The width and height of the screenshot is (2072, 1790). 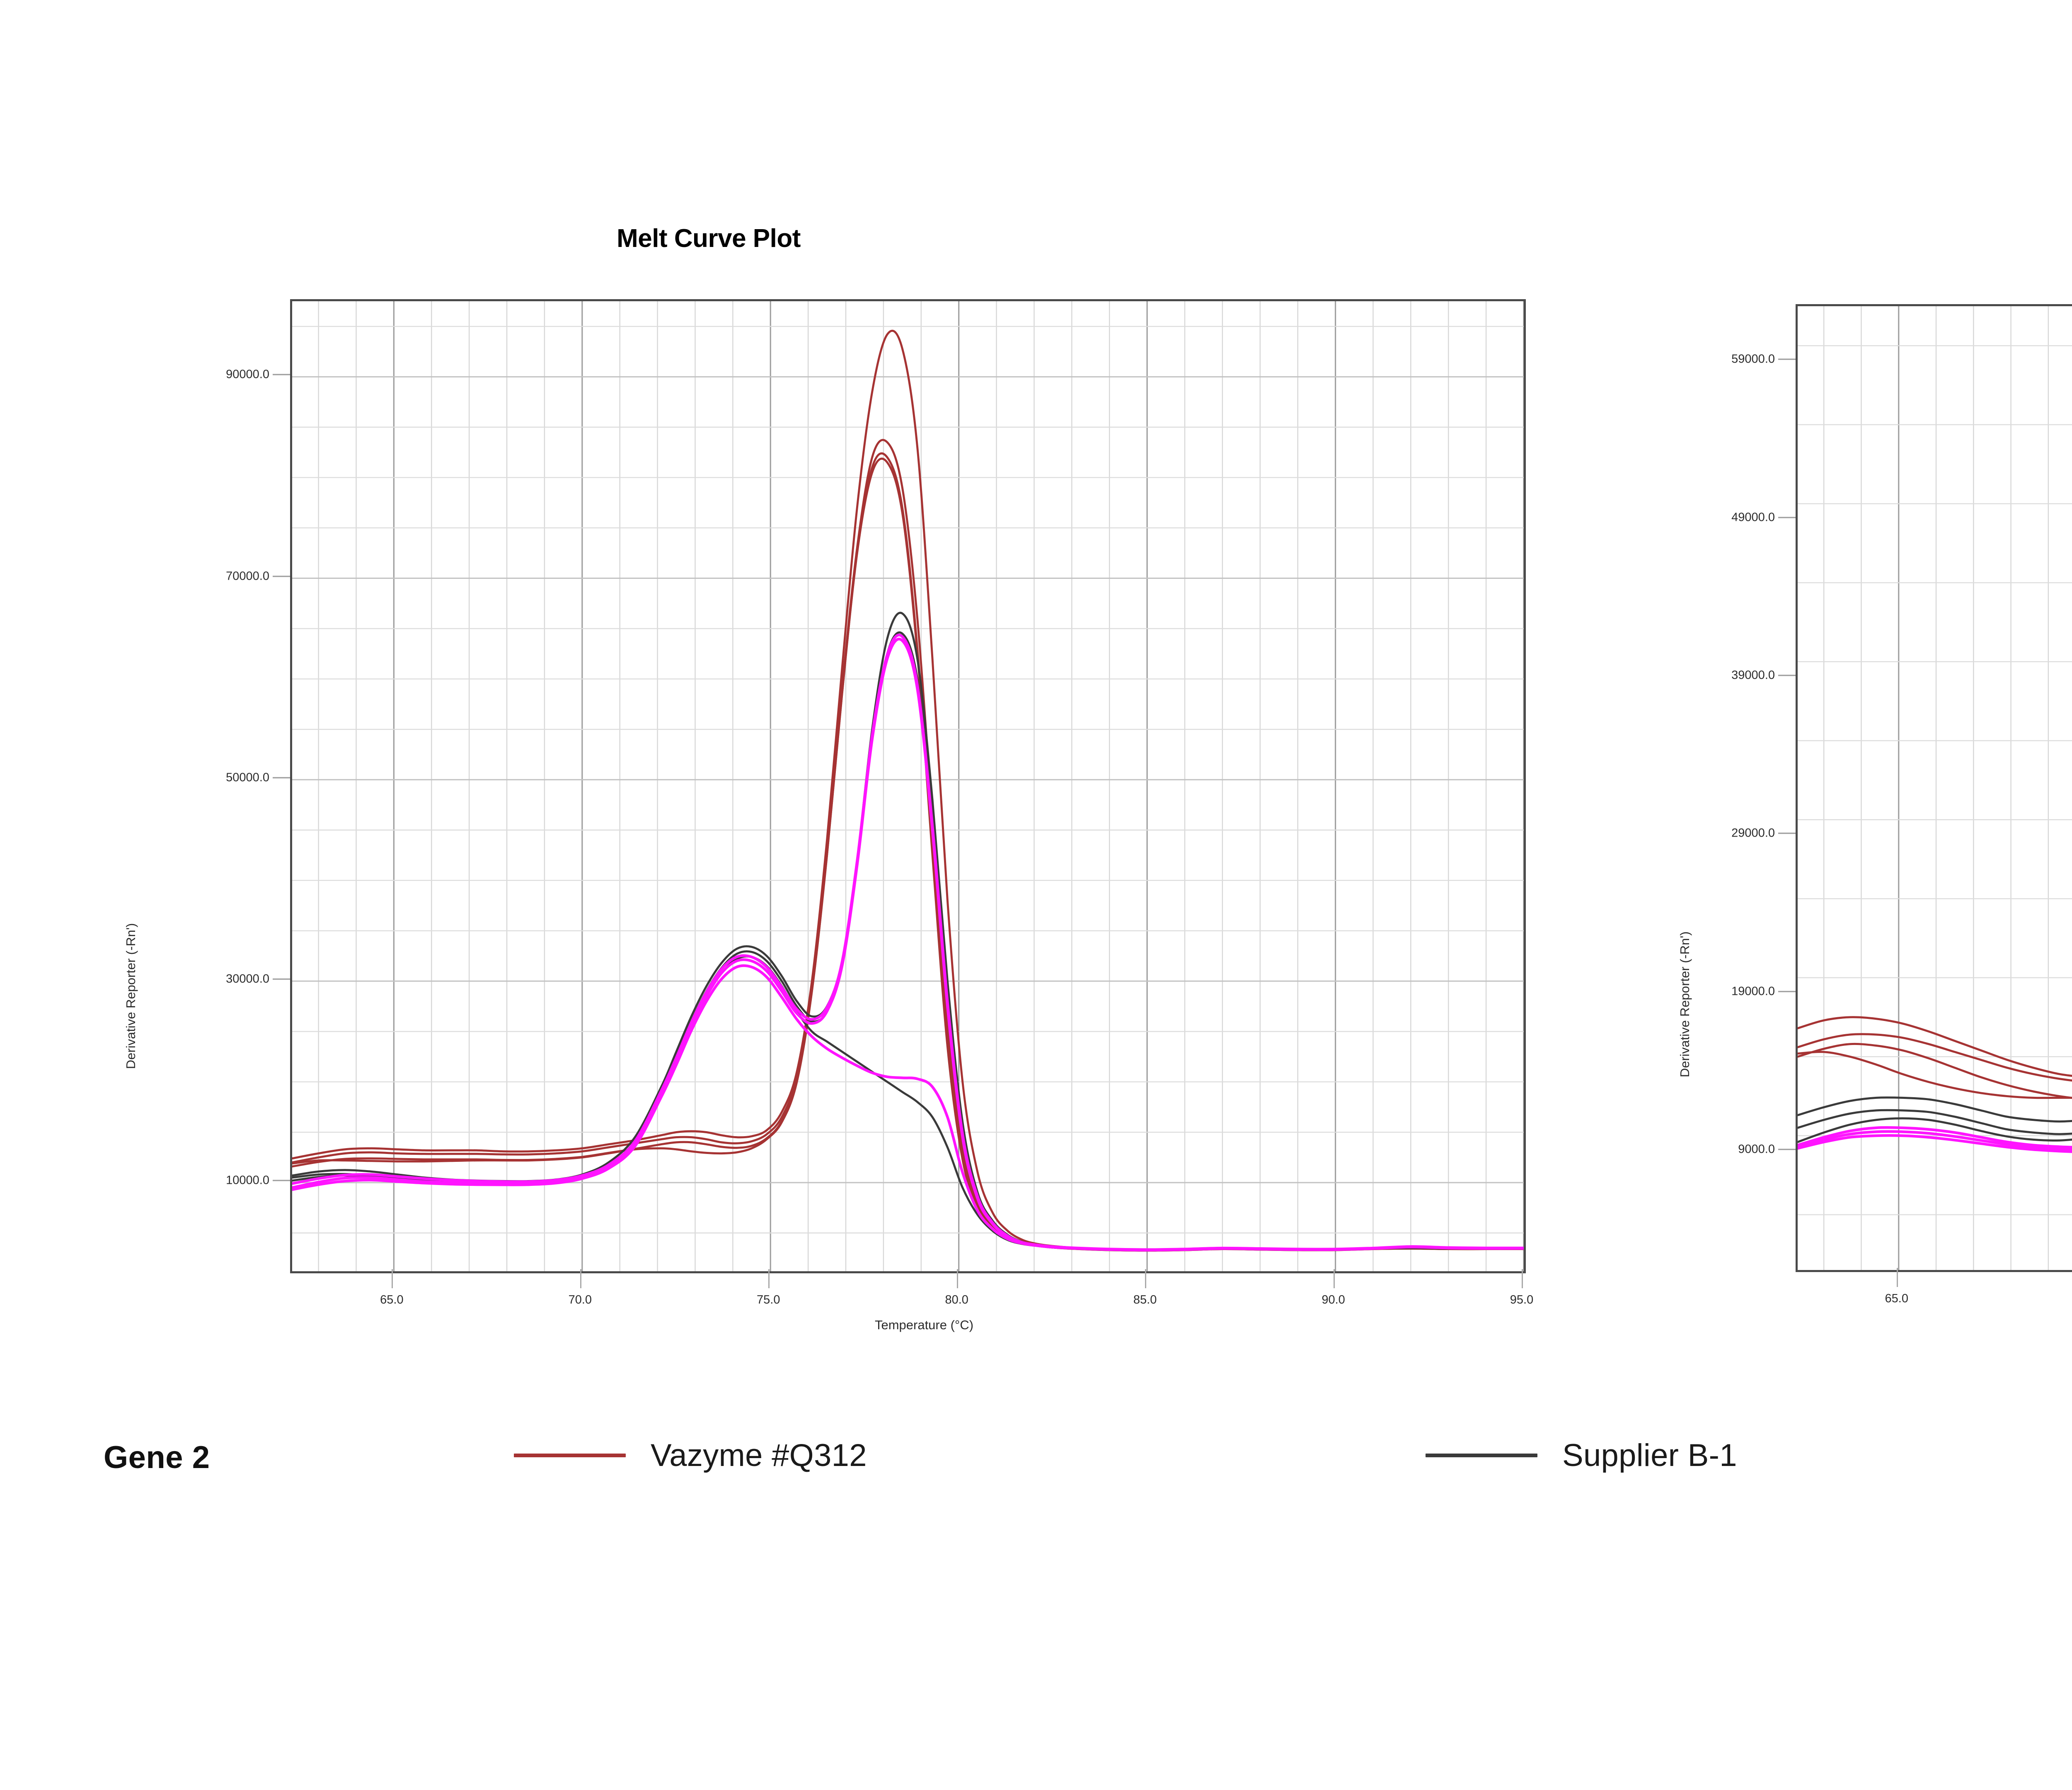 I want to click on y-tick-label: 29000.0, so click(x=1753, y=833).